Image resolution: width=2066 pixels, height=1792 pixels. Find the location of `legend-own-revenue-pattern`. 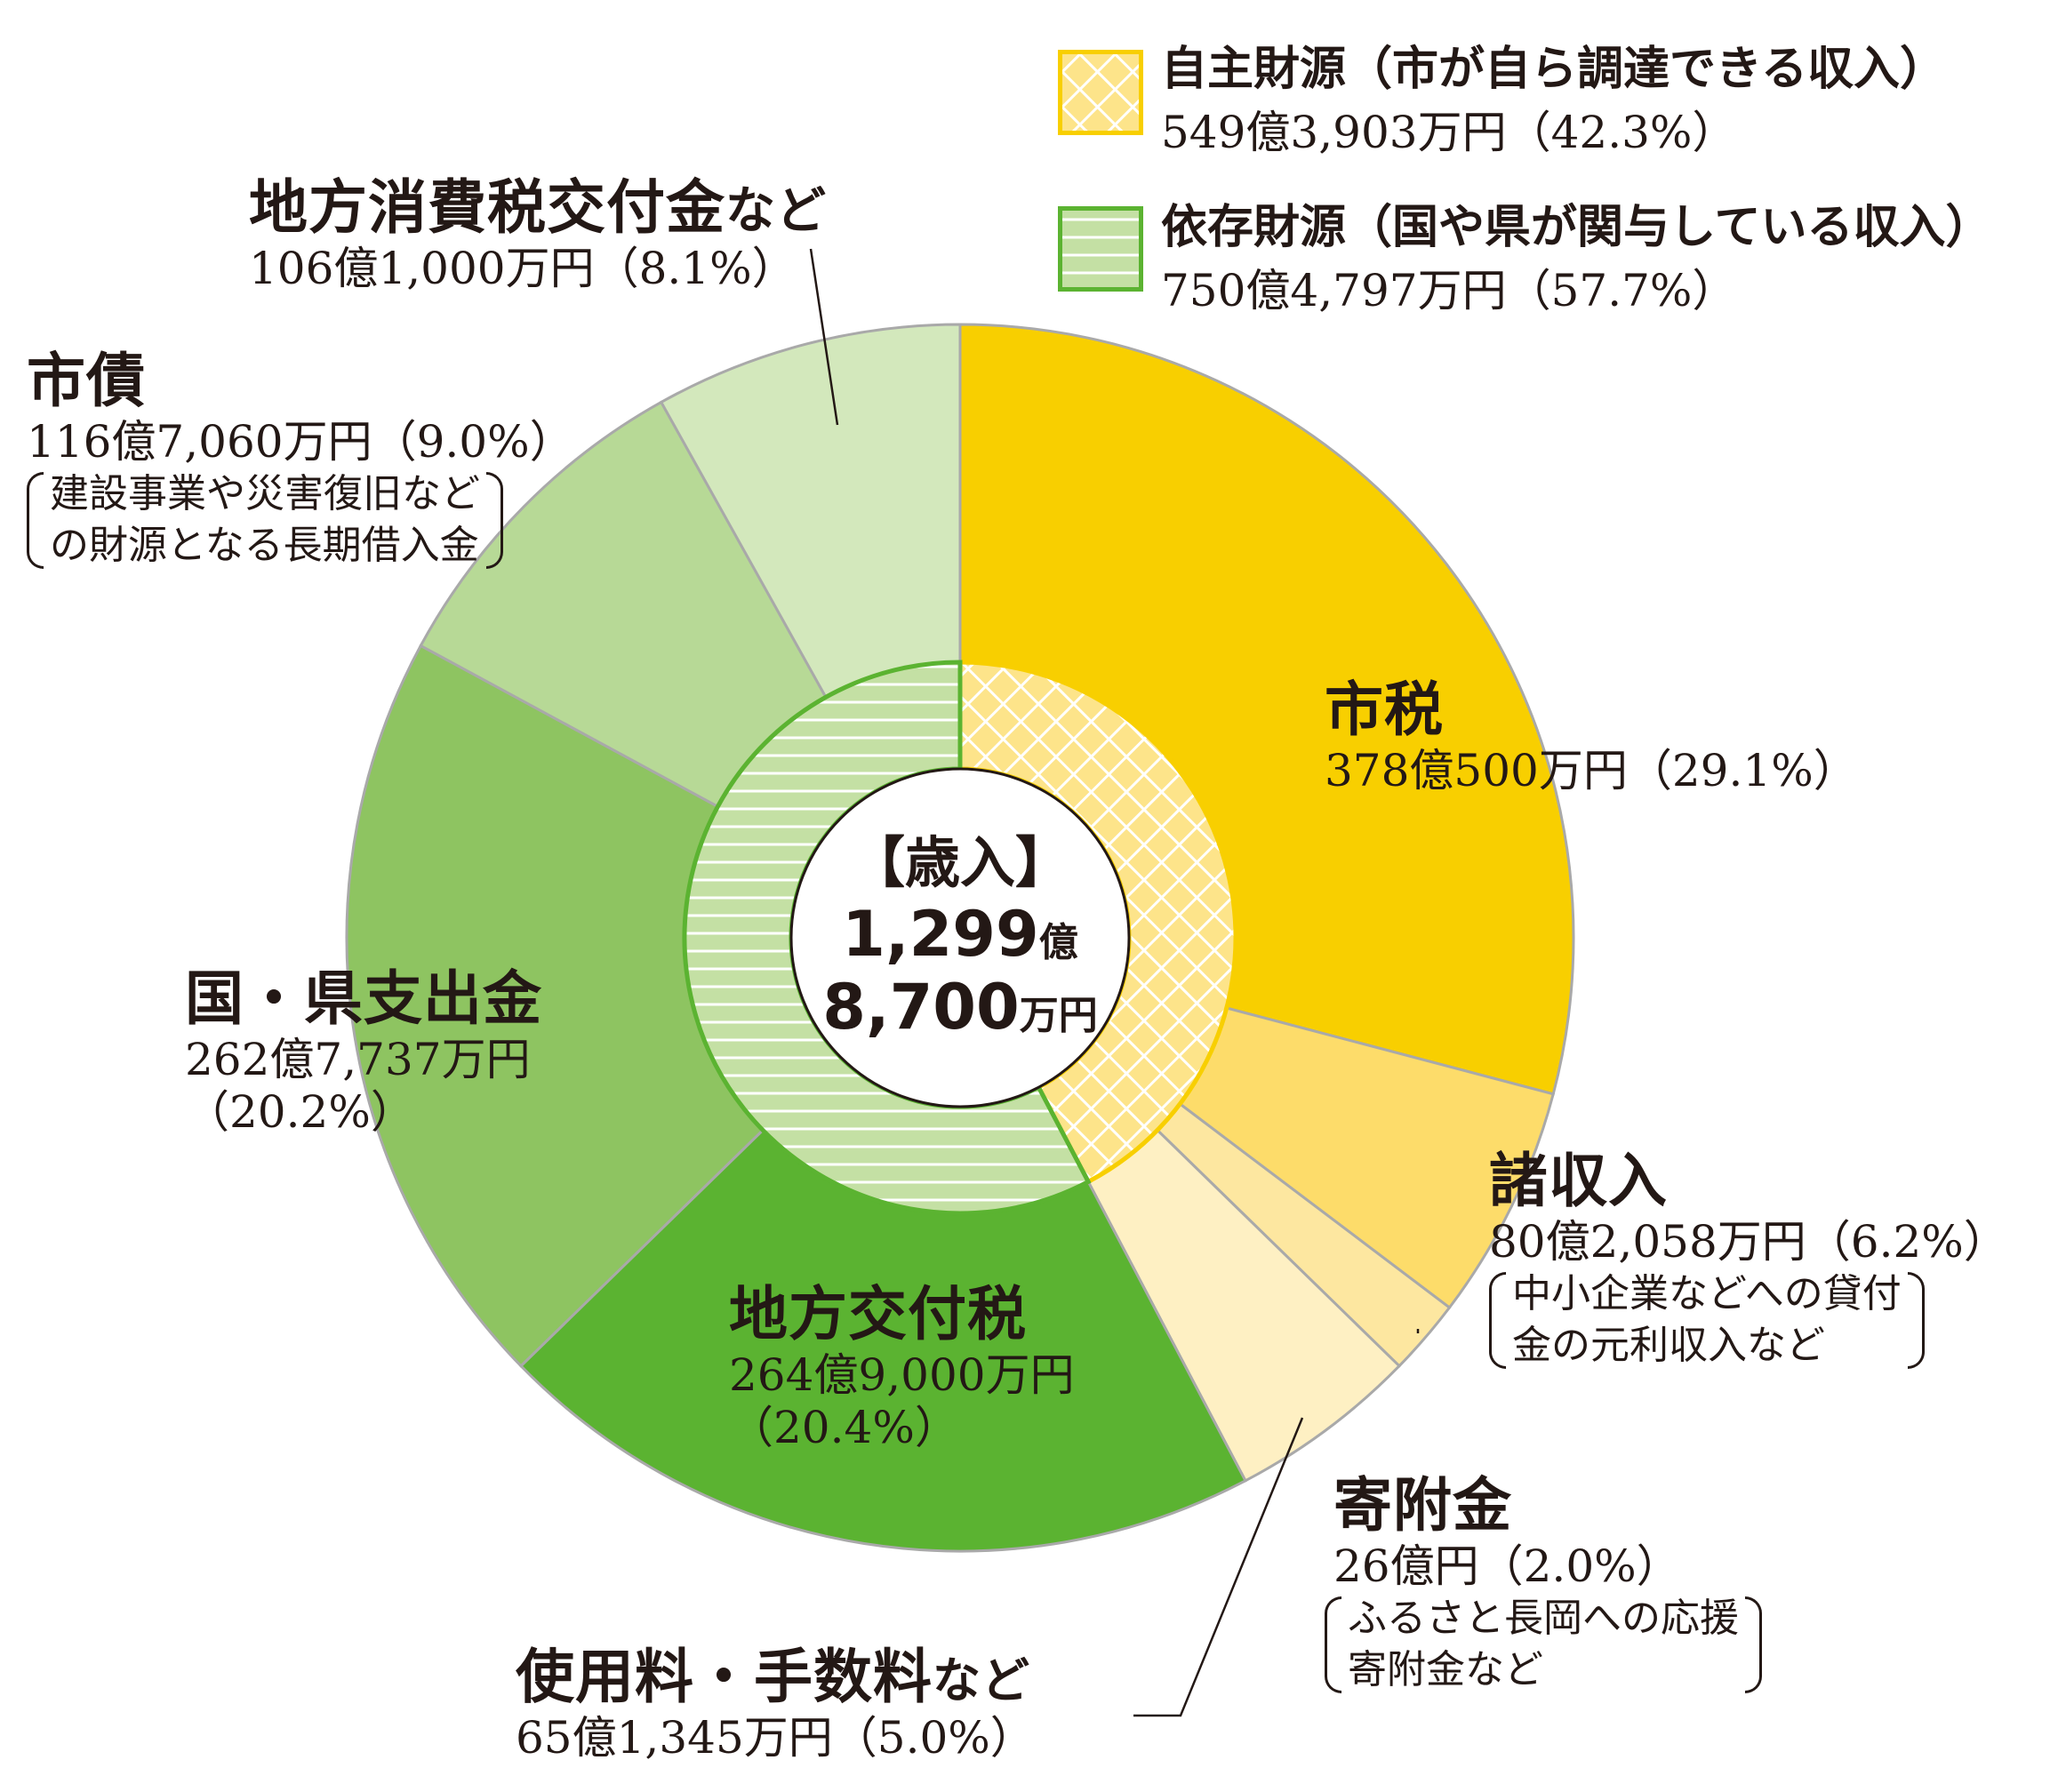

legend-own-revenue-pattern is located at coordinates (1100, 92).